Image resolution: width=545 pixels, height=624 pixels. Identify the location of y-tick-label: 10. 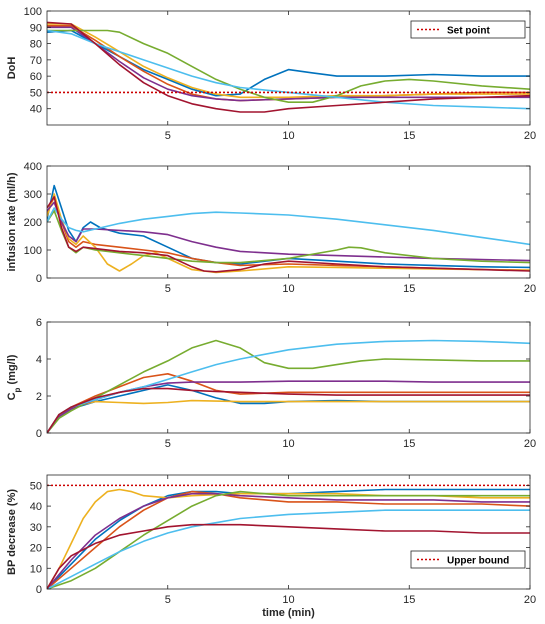
(36, 569).